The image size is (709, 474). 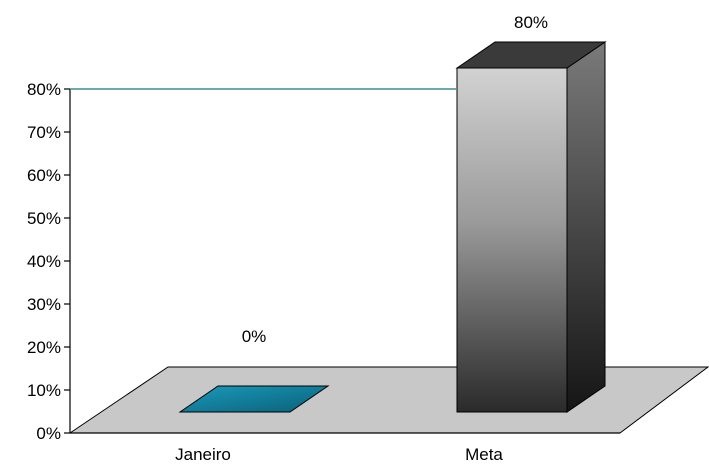 What do you see at coordinates (254, 399) in the screenshot?
I see `bar-janeiro-flat` at bounding box center [254, 399].